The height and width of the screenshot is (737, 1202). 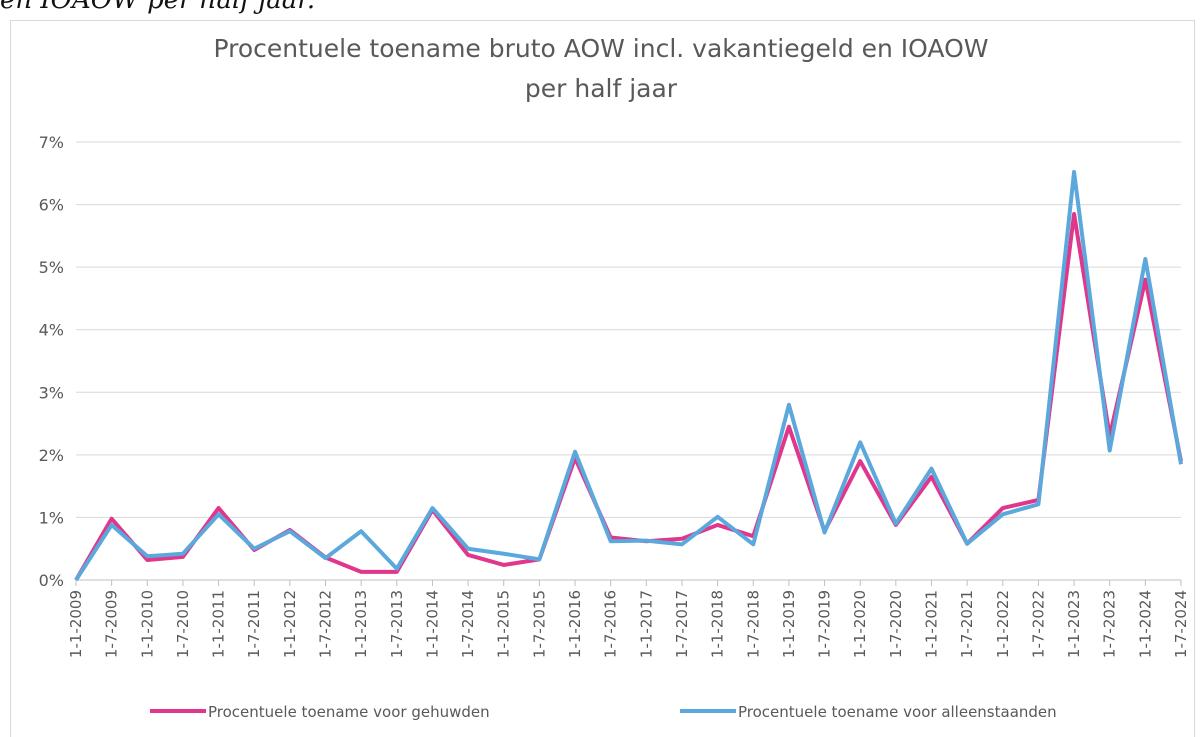 What do you see at coordinates (290, 624) in the screenshot?
I see `x-tick-label: 1-1-2012` at bounding box center [290, 624].